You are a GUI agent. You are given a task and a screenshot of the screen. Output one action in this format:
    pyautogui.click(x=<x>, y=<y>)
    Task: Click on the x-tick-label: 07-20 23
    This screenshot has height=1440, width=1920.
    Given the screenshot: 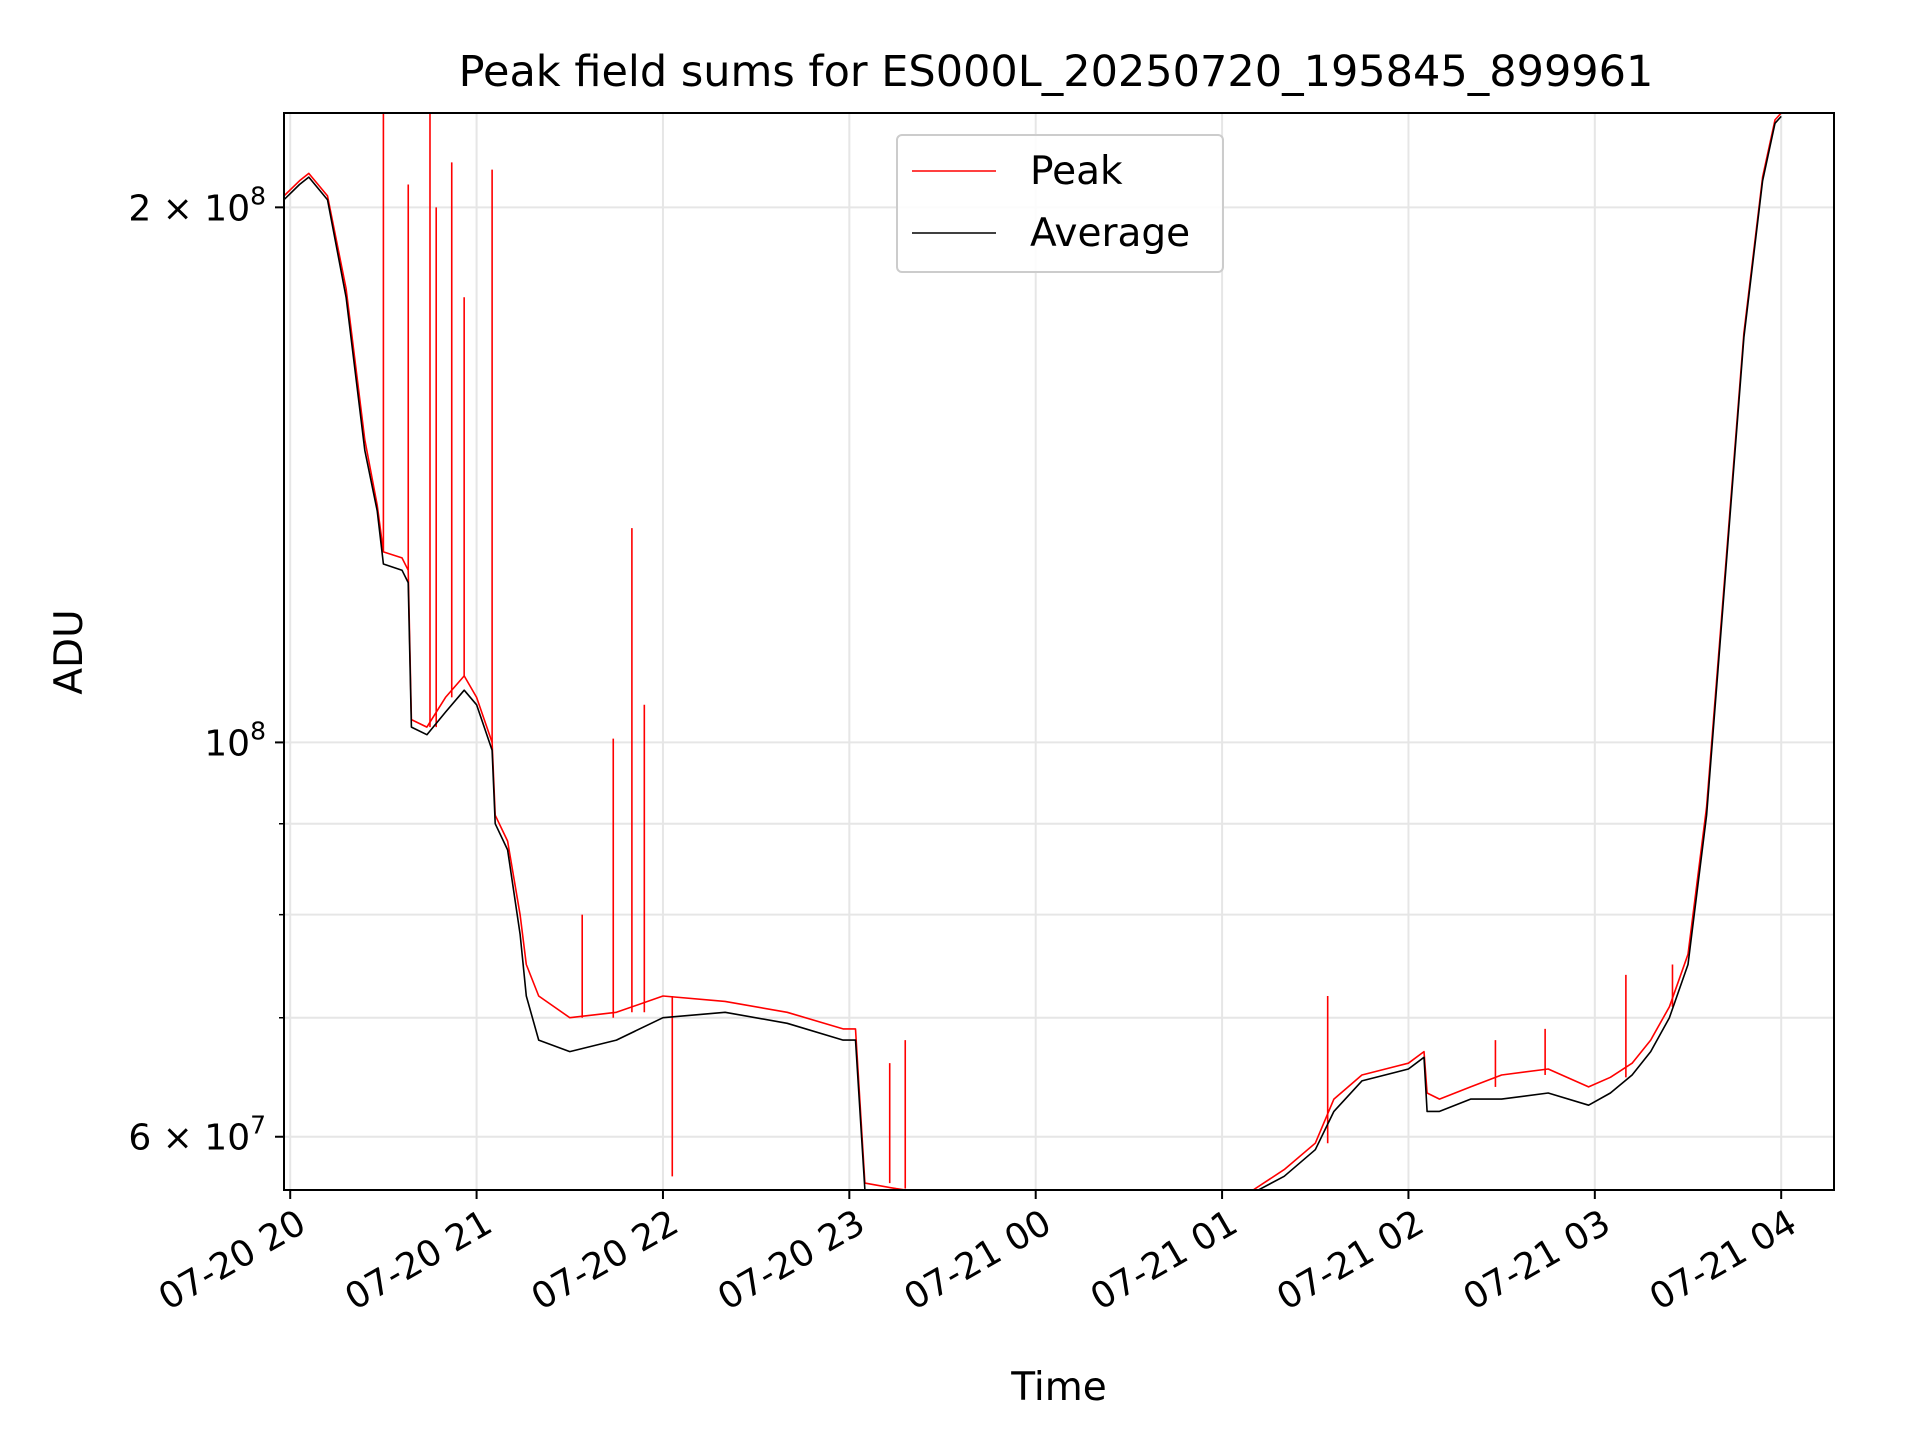 What is the action you would take?
    pyautogui.click(x=791, y=1260)
    